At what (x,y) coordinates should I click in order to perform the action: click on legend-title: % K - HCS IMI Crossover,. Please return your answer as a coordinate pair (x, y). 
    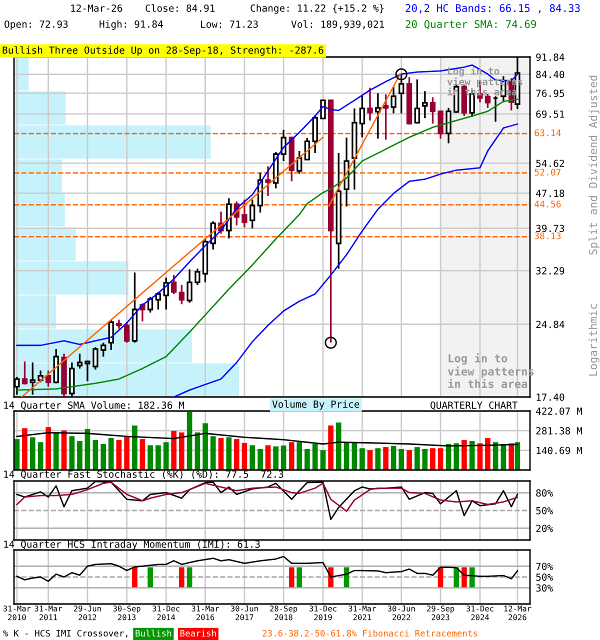
    Looking at the image, I should click on (65, 634).